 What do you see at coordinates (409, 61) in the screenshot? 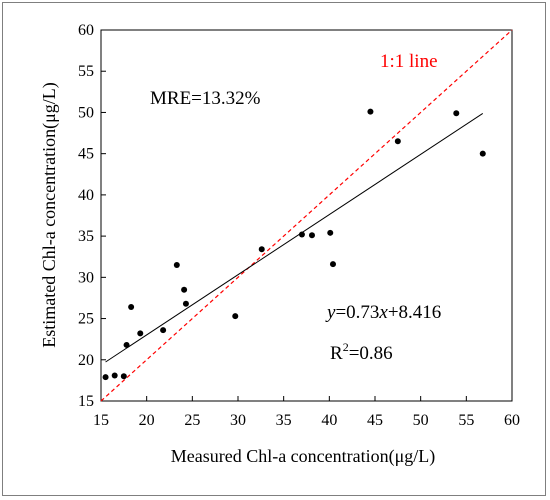
I see `identity-line-label: 1:1 line` at bounding box center [409, 61].